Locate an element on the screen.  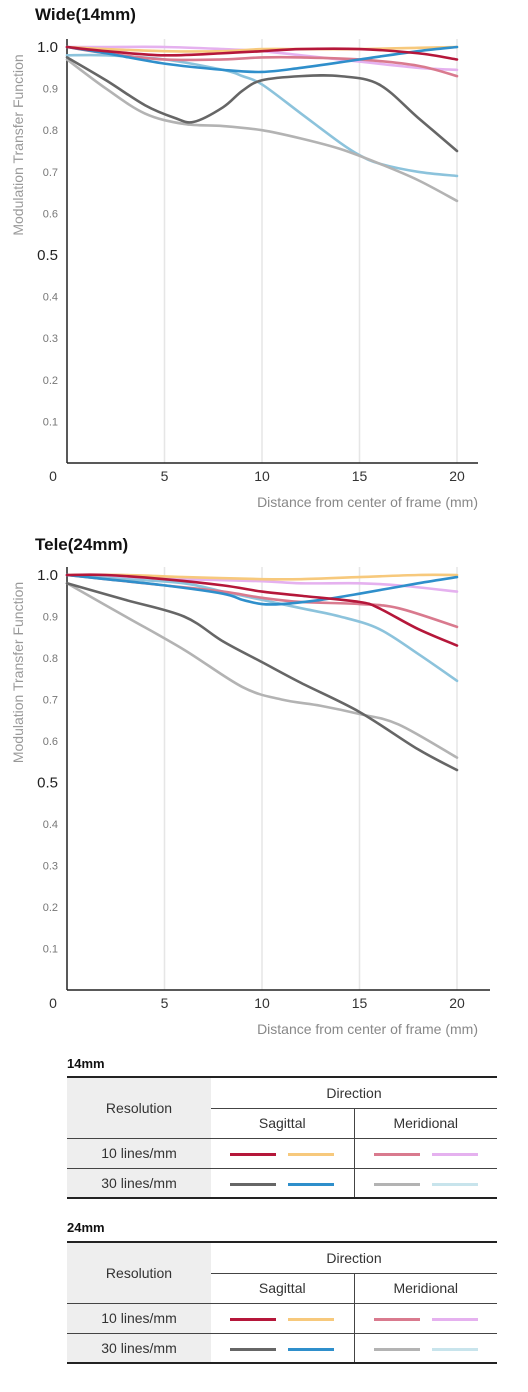
chart-title: Tele(24mm) is located at coordinates (82, 544).